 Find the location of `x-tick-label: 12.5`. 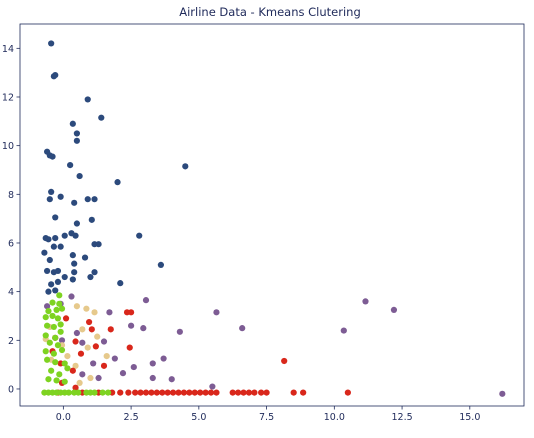

x-tick-label: 12.5 is located at coordinates (401, 417).